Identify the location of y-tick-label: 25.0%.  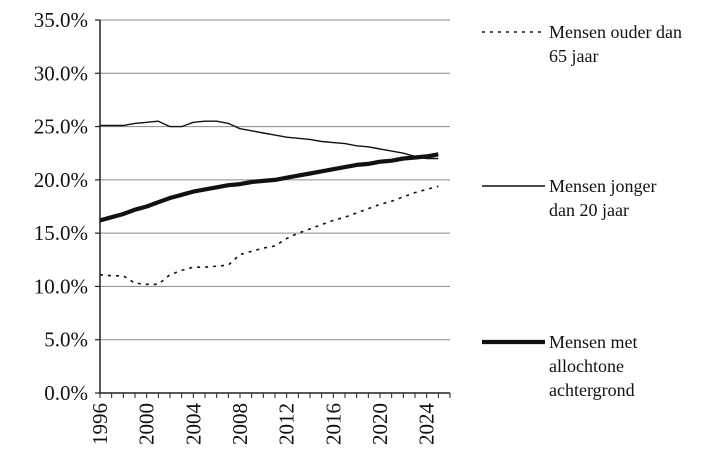
(61, 127).